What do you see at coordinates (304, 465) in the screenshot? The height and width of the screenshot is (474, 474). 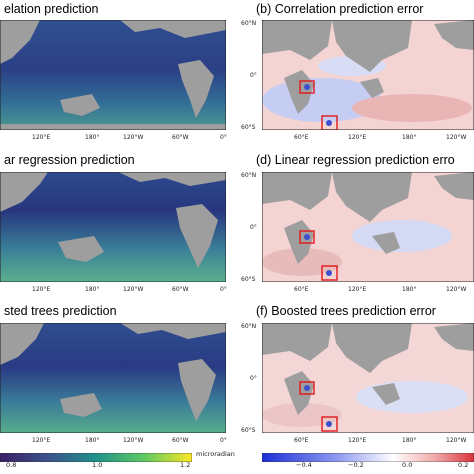 I see `colorbar-right-tick-1: −0.4` at bounding box center [304, 465].